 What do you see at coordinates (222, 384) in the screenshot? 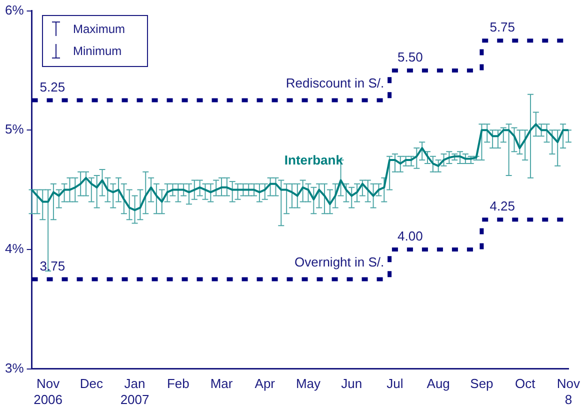
I see `x-tick-label: Mar` at bounding box center [222, 384].